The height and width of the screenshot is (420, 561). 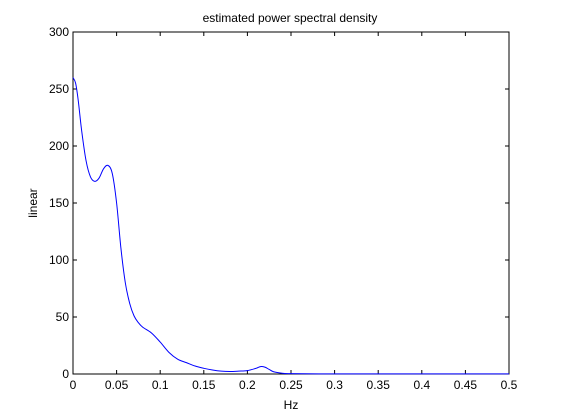 What do you see at coordinates (290, 18) in the screenshot?
I see `chart-title: estimated power spectral density` at bounding box center [290, 18].